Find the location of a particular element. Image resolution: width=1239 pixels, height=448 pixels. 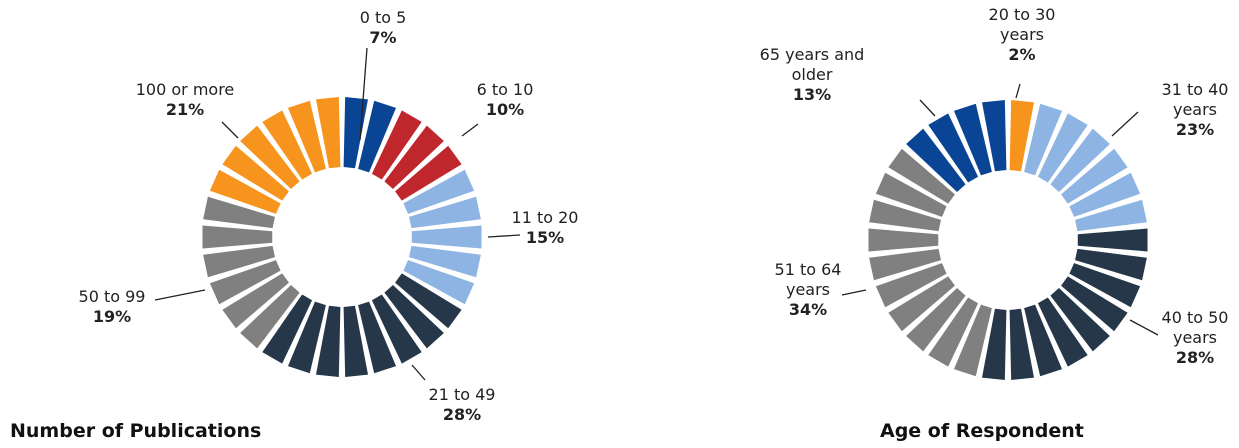

chart-title: Number of Publications is located at coordinates (136, 431).